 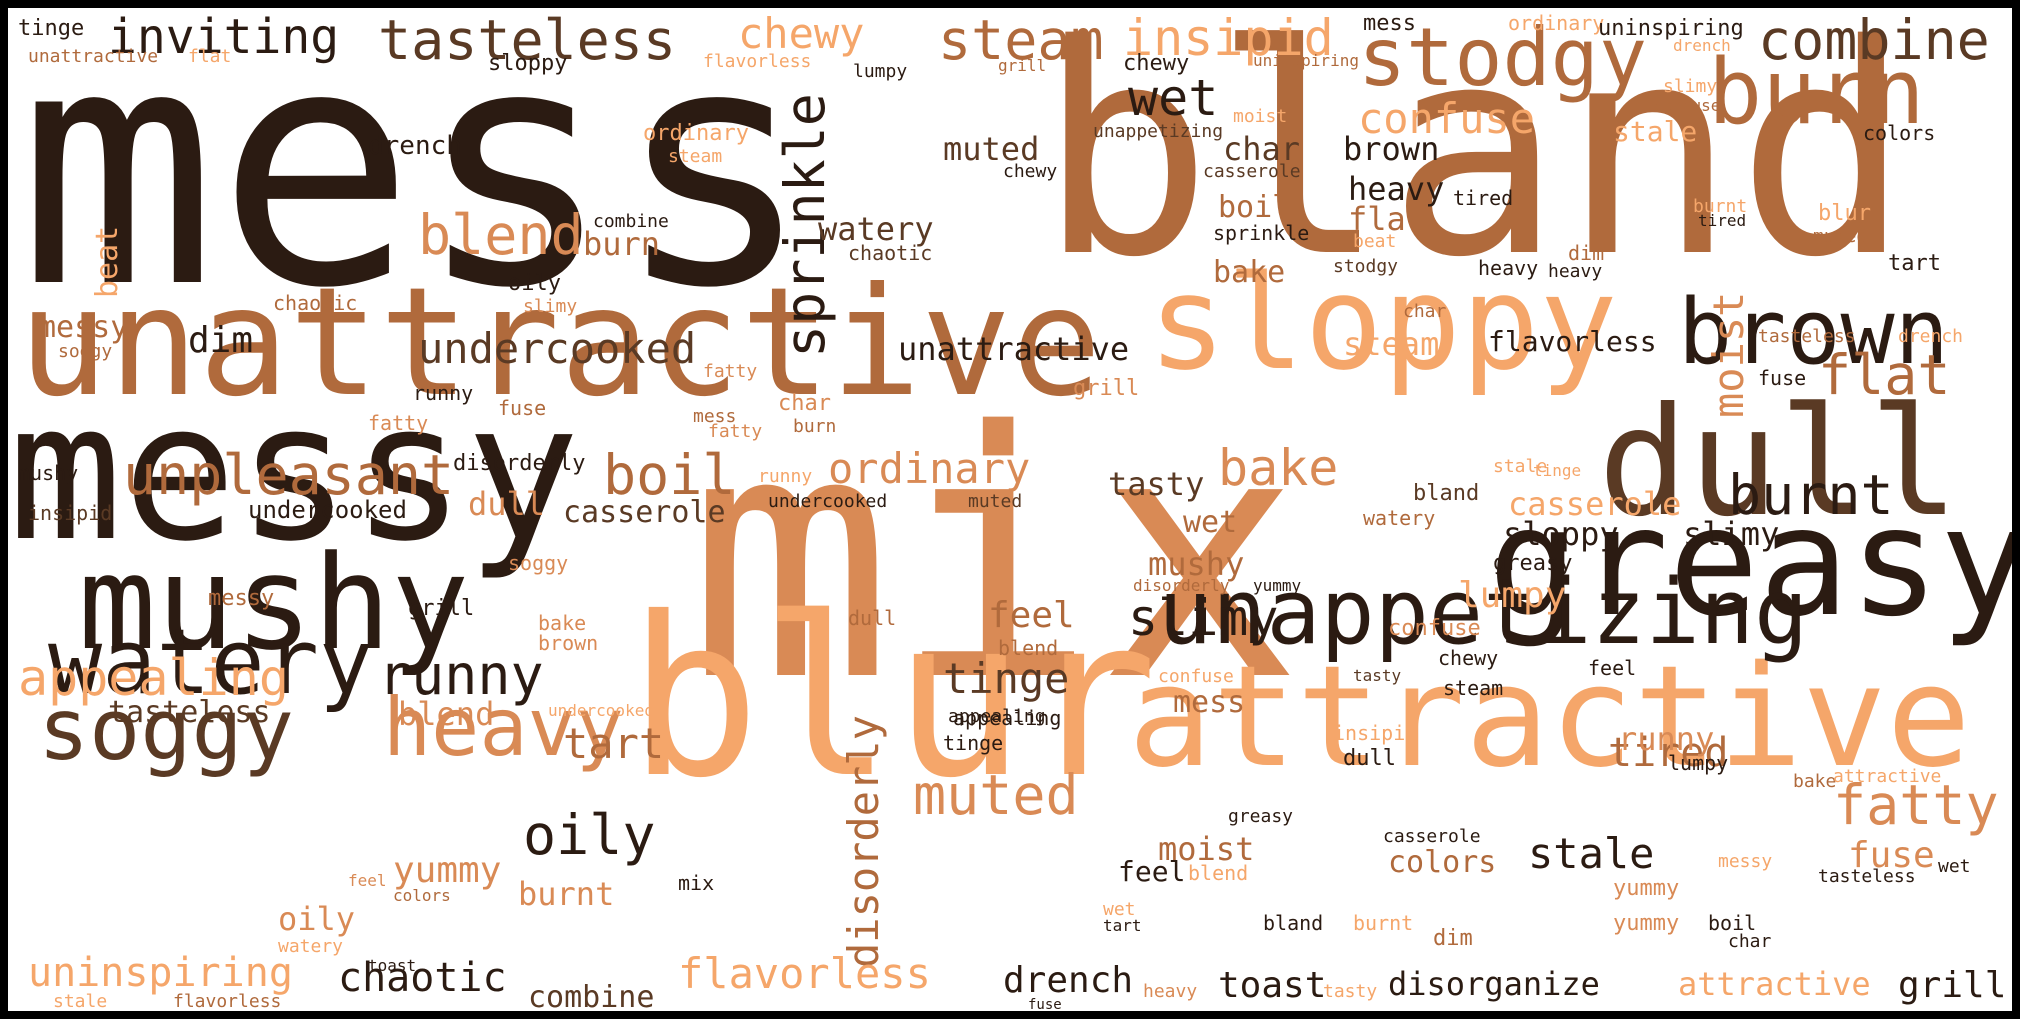 I want to click on word-tart-sm: tart, so click(x=1914, y=263).